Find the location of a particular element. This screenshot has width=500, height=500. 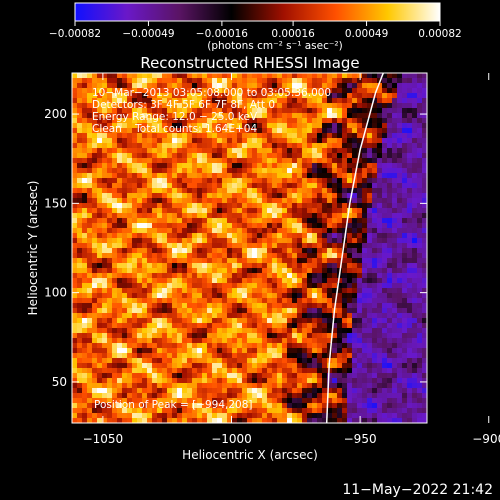

solar-limb-line is located at coordinates (354, 248).